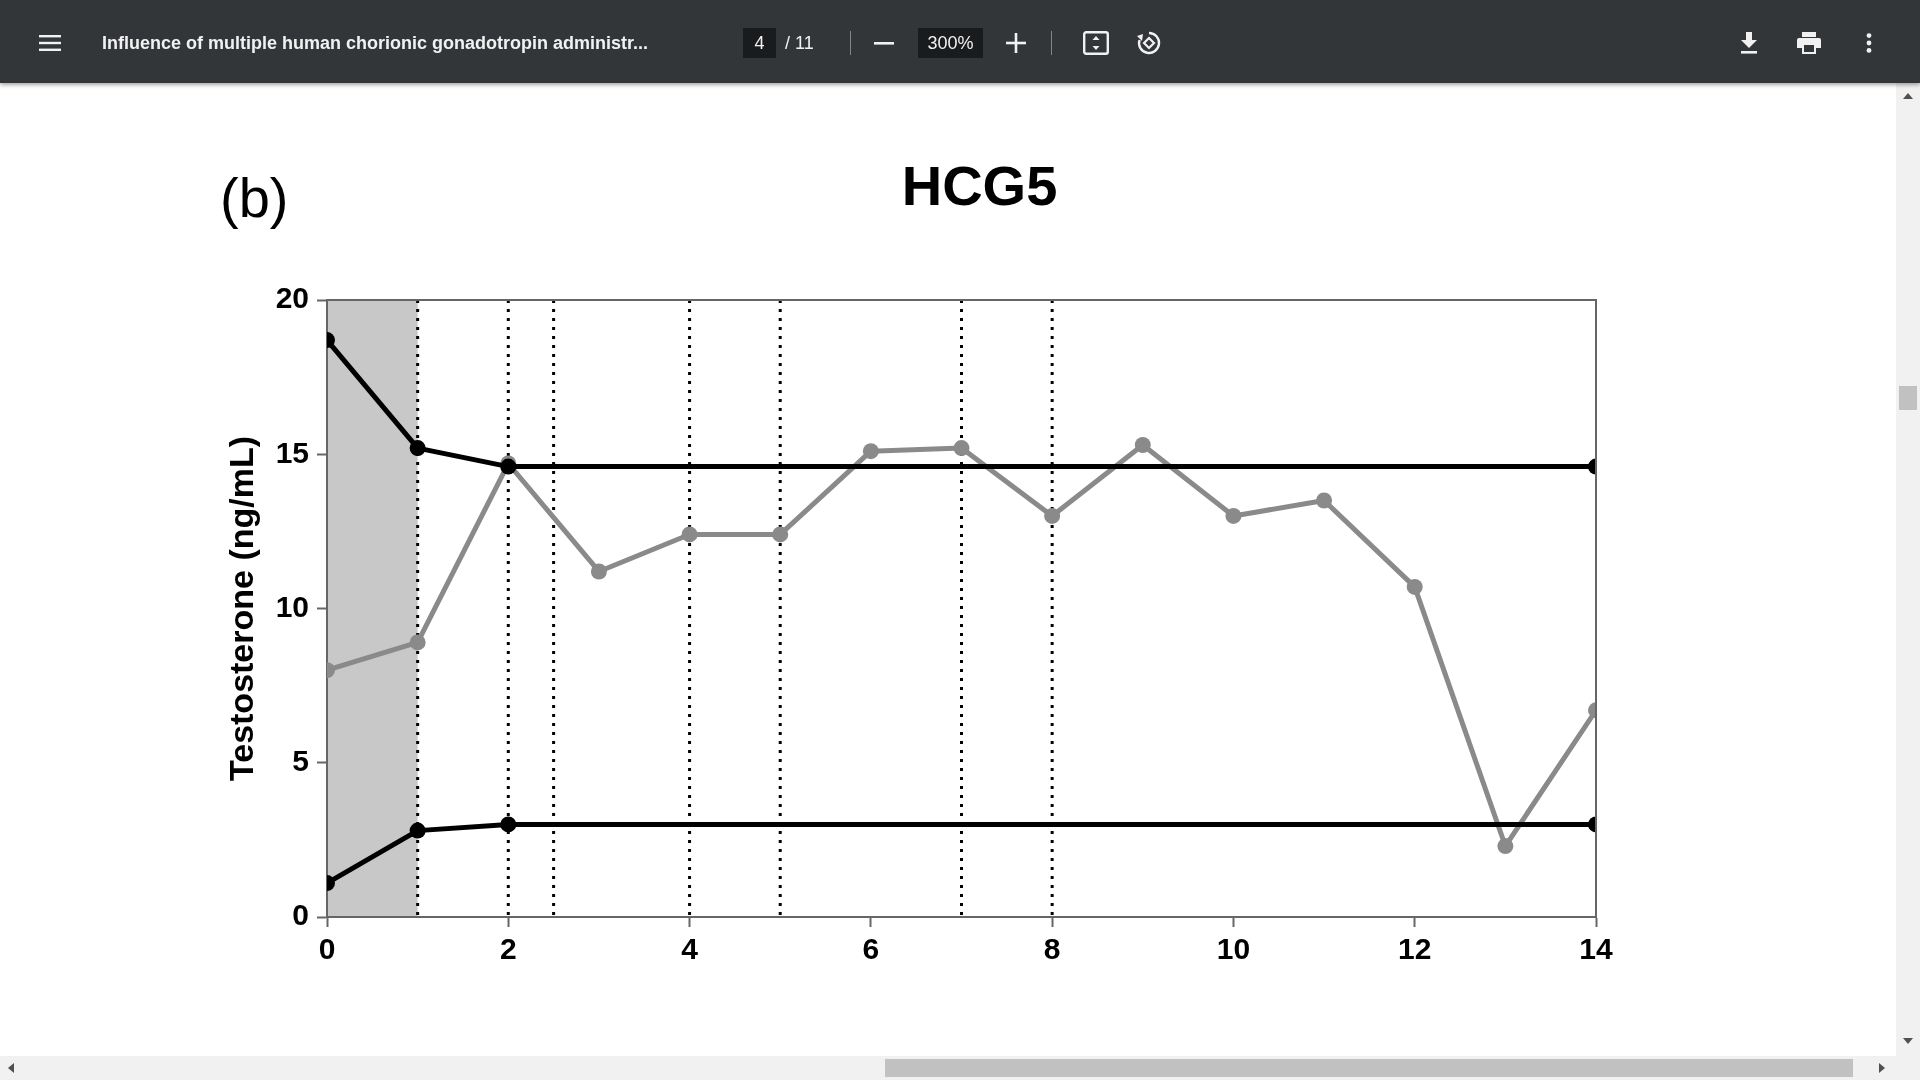 The width and height of the screenshot is (1920, 1080). Describe the element at coordinates (300, 915) in the screenshot. I see `y-tick-label: 0` at that location.